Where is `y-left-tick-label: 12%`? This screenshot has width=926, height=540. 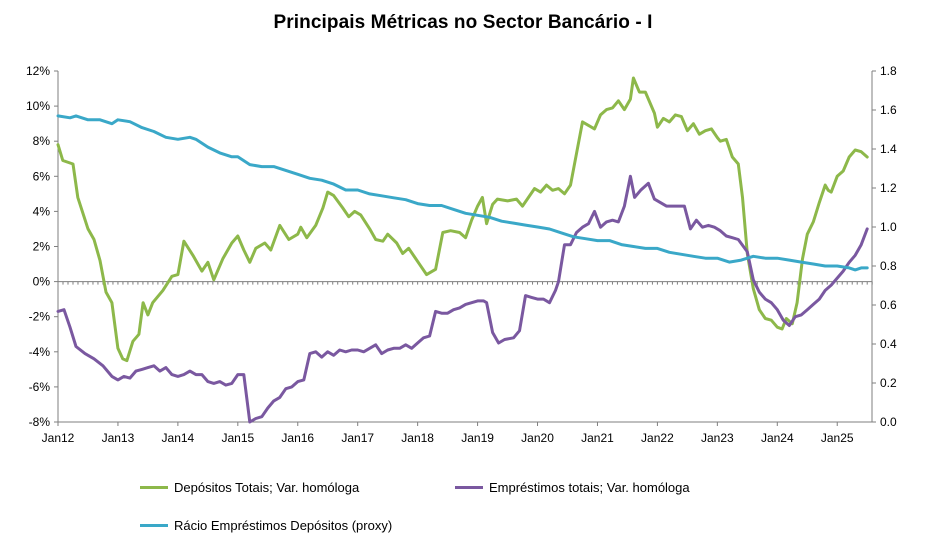
y-left-tick-label: 12% is located at coordinates (38, 71).